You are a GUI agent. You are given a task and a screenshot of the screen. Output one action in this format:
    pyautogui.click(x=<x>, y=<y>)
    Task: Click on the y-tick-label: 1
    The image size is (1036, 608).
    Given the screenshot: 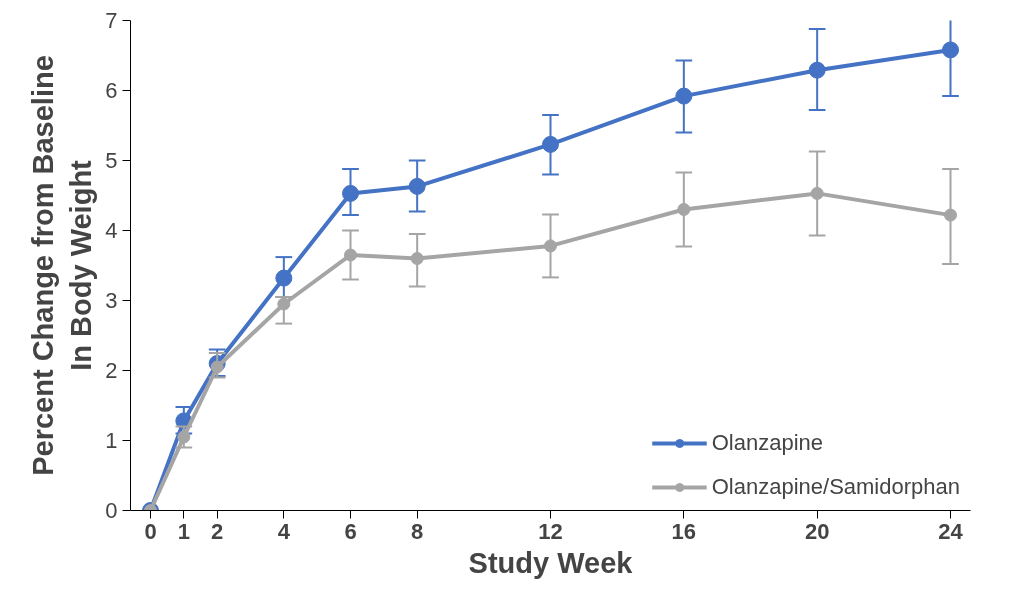 What is the action you would take?
    pyautogui.click(x=111, y=440)
    